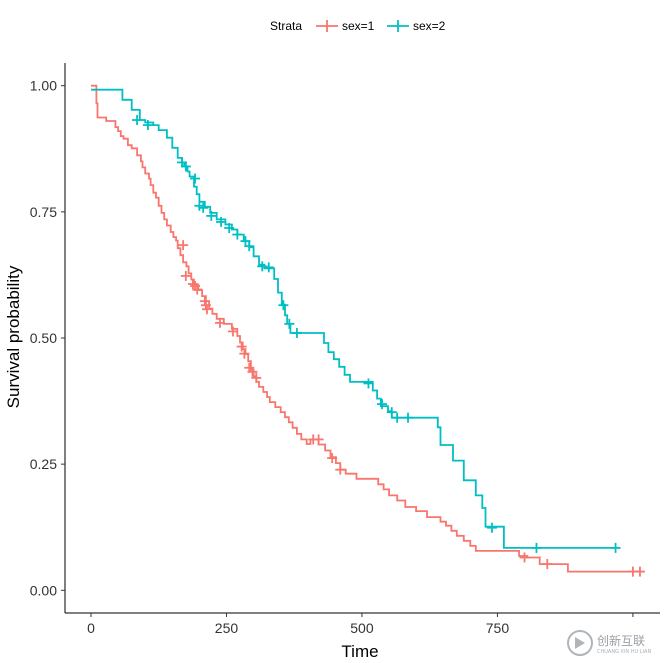 This screenshot has height=663, width=665. I want to click on y-axis-ticks: 0.00 0.25 0.50 0.75 1.00, so click(47, 338).